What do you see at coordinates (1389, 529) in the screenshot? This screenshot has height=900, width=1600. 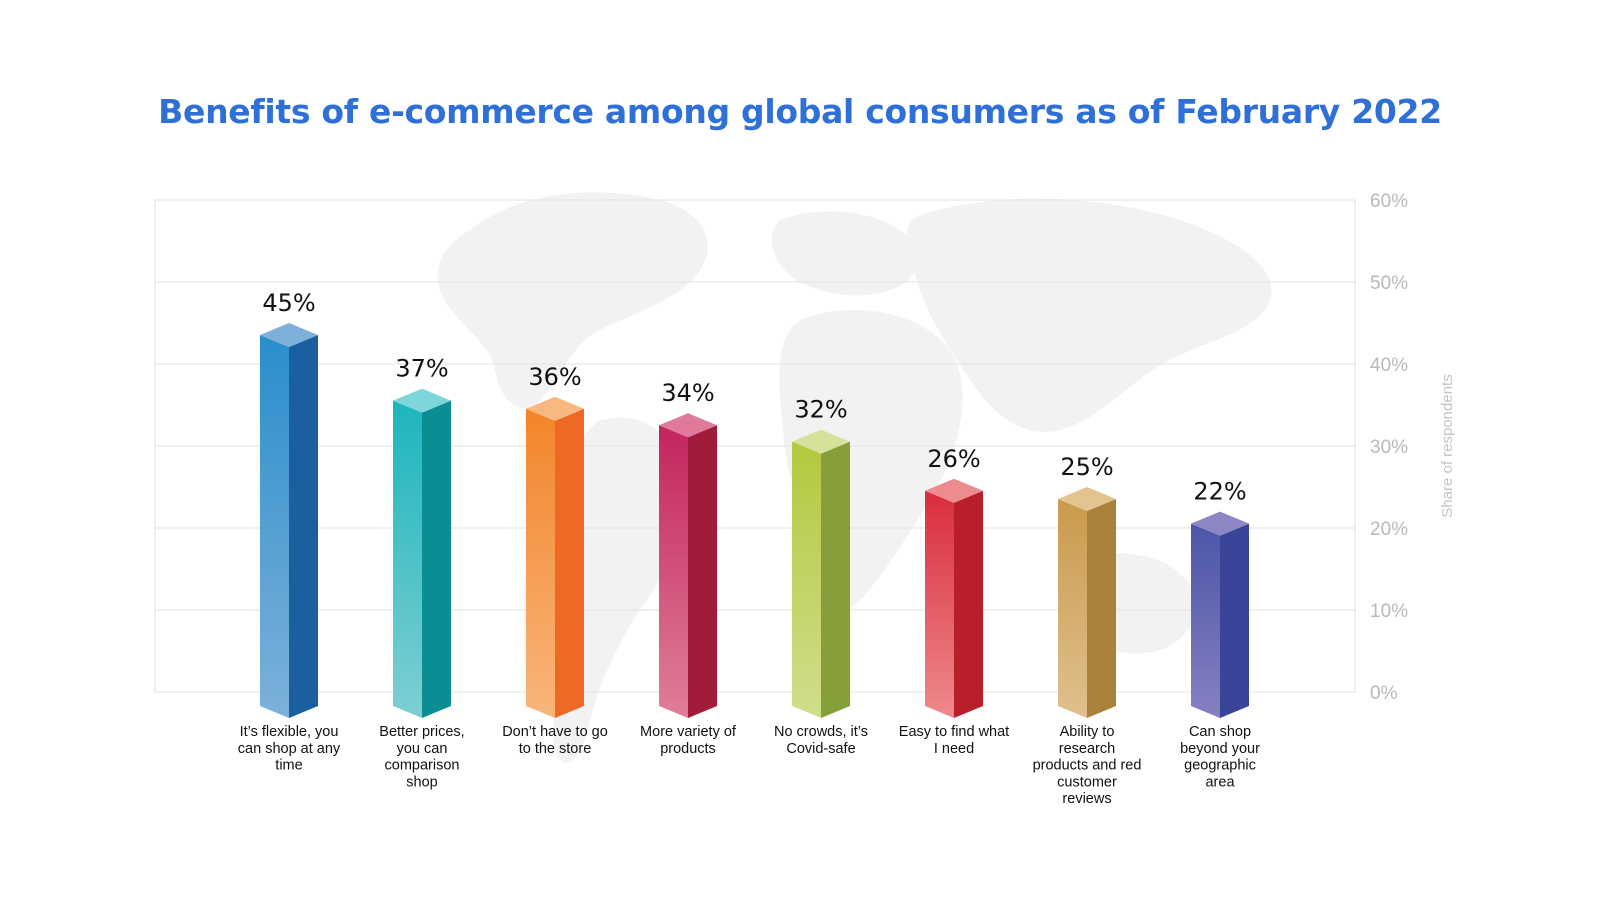 I see `y-tick-label: 20%` at bounding box center [1389, 529].